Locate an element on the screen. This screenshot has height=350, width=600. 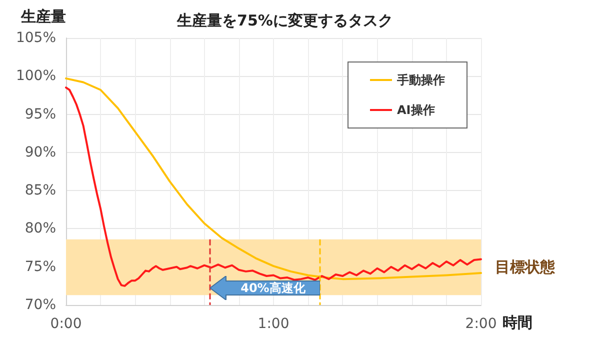
legend-label: 手動操作 is located at coordinates (420, 80).